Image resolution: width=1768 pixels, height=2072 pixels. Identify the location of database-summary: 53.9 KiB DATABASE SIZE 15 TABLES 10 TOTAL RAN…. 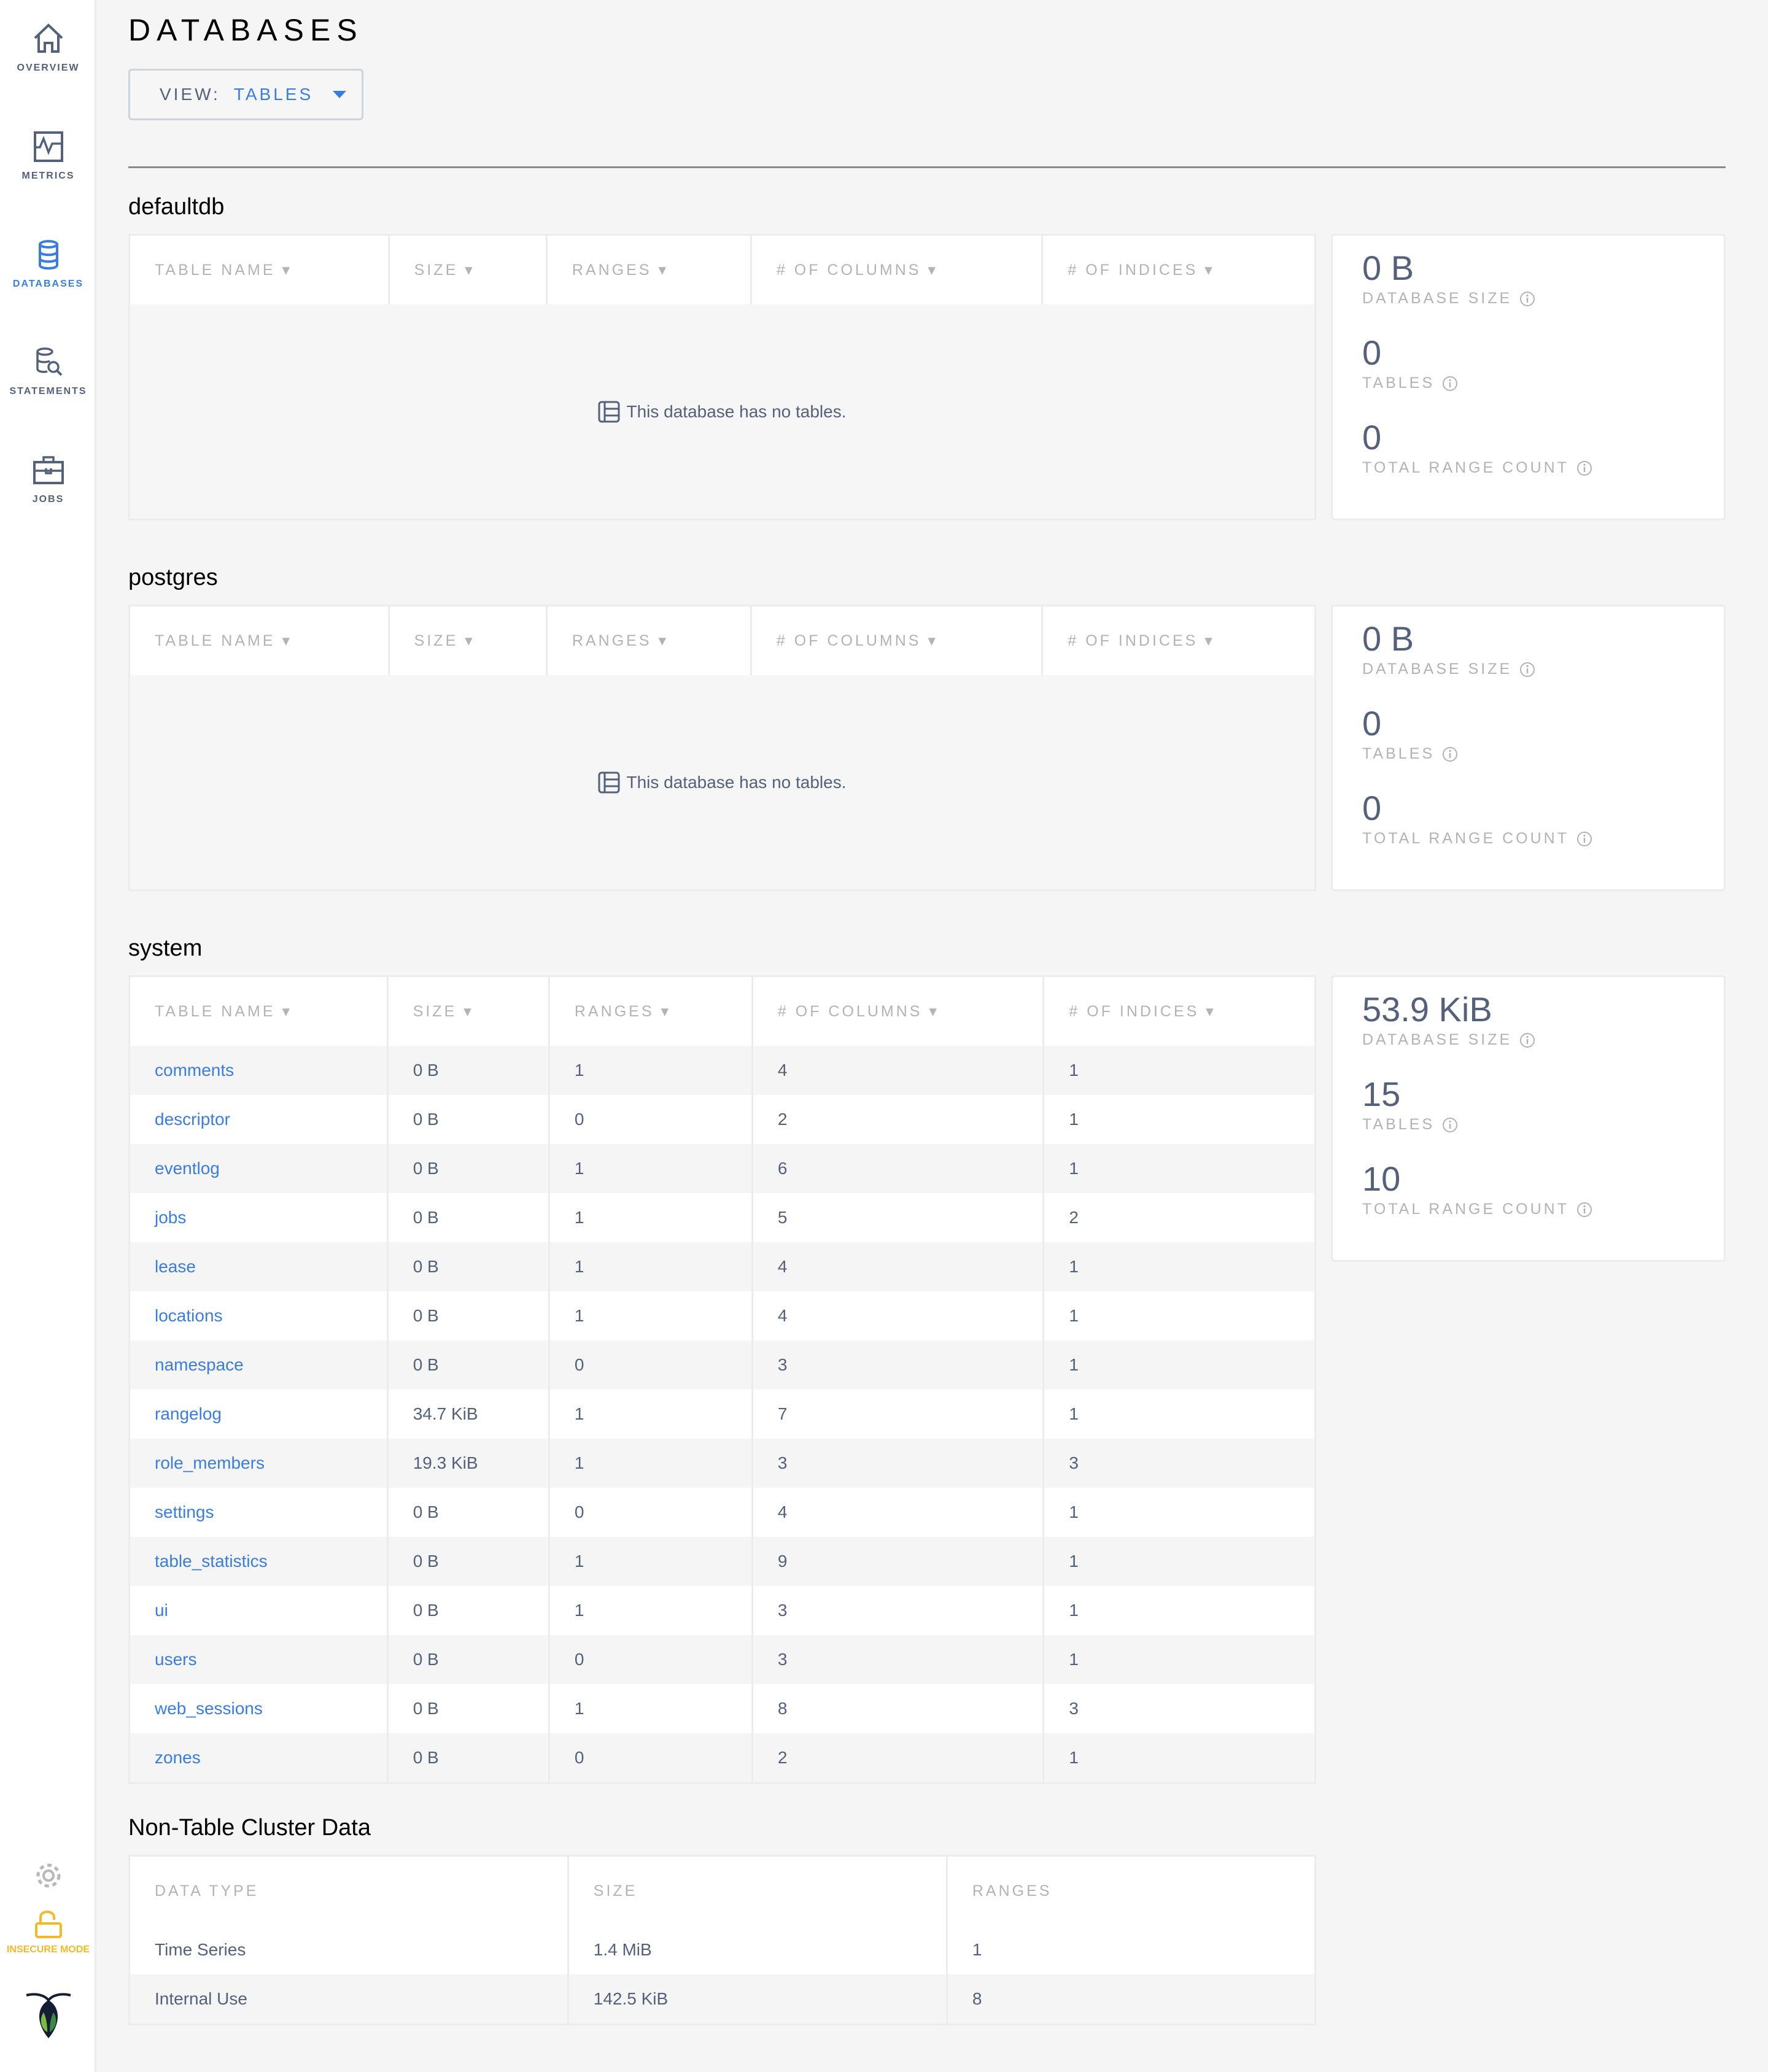
(1528, 1118).